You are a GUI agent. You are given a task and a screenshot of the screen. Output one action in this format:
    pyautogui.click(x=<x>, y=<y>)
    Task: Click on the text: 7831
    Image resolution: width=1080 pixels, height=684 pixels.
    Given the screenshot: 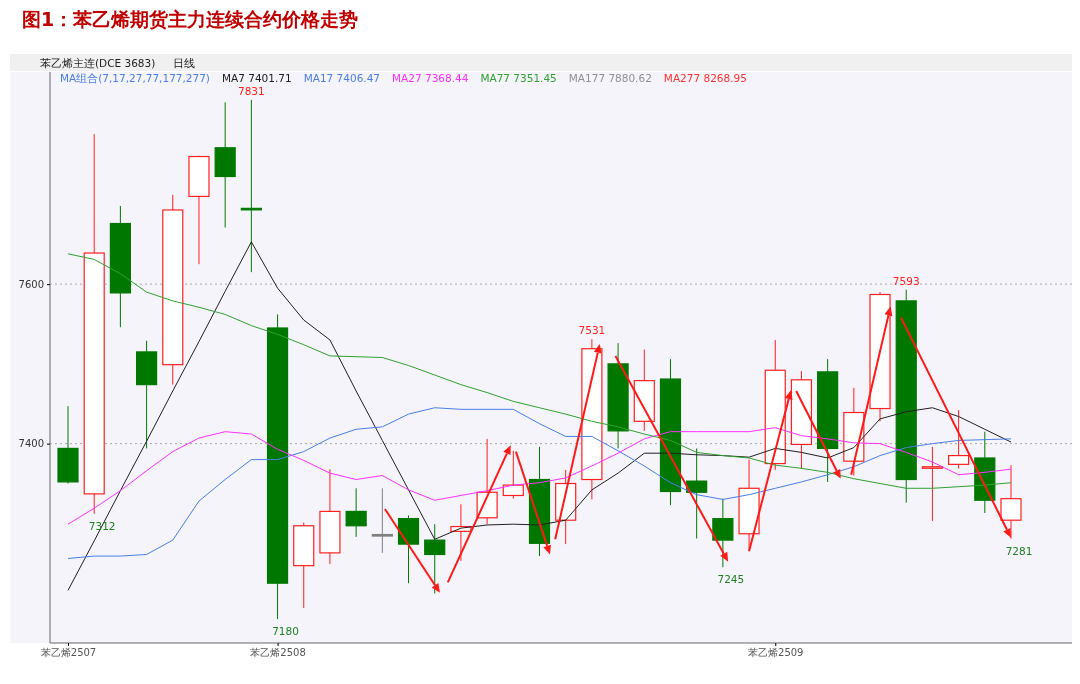 What is the action you would take?
    pyautogui.click(x=251, y=90)
    